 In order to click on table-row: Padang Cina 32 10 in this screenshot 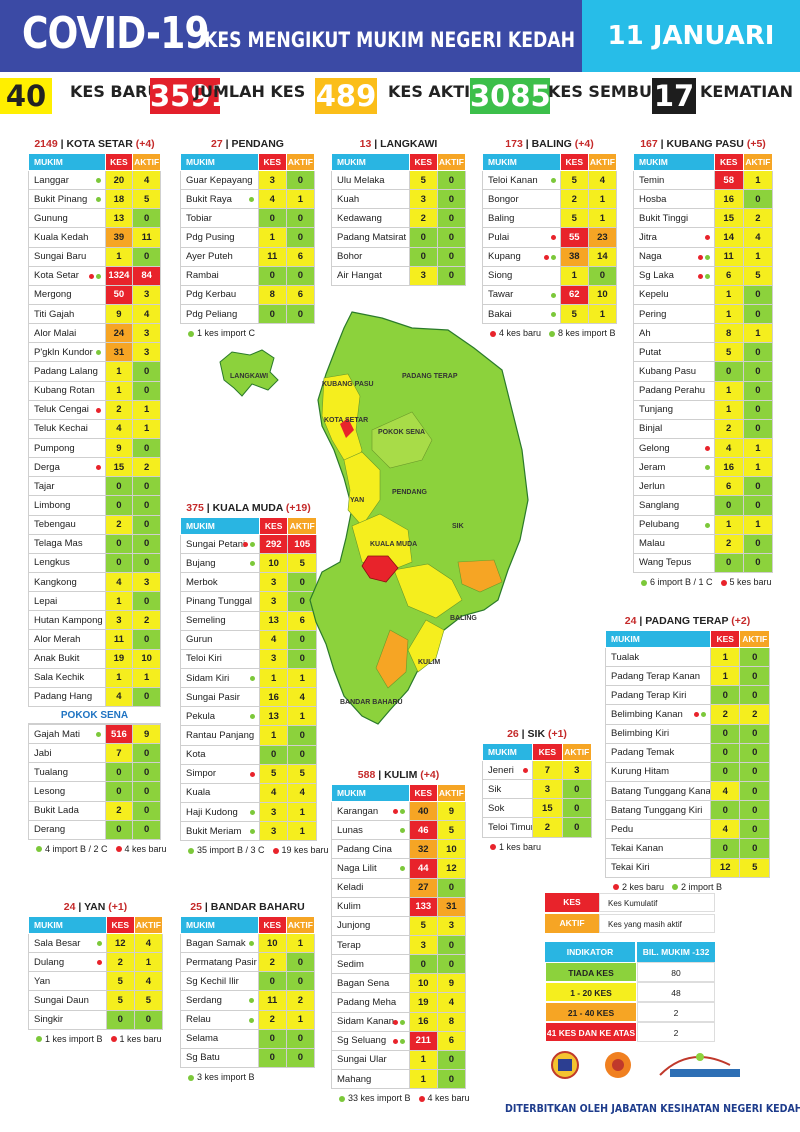, I will do `click(399, 849)`.